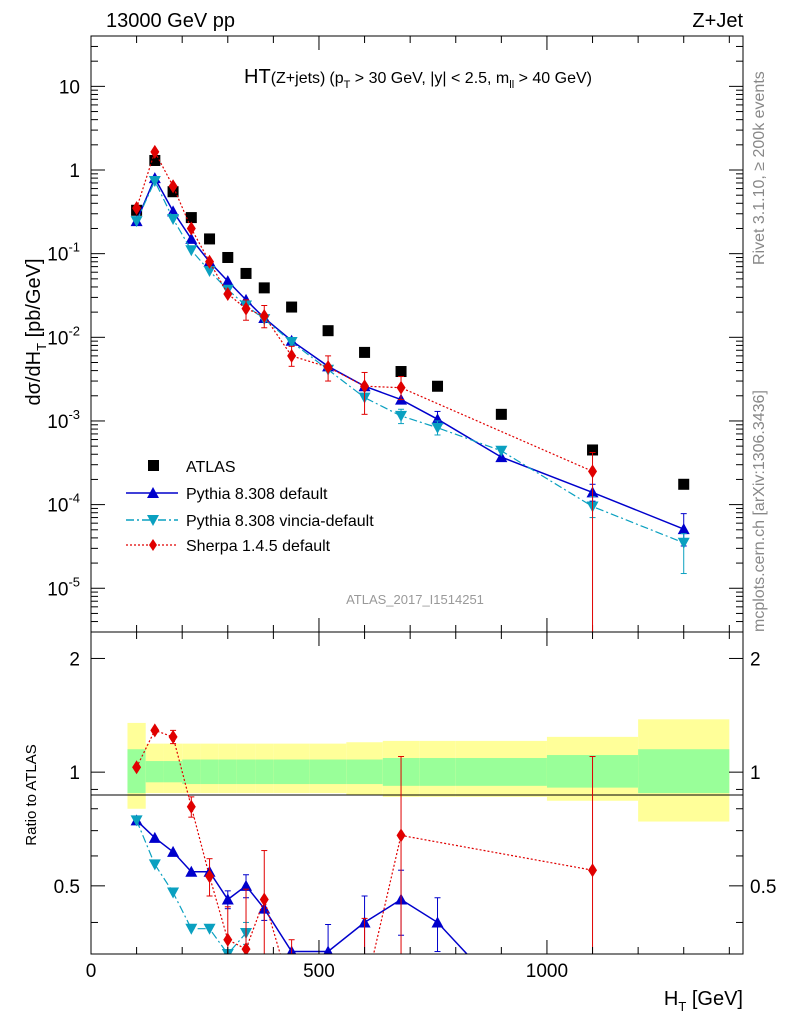 This screenshot has height=1024, width=786. I want to click on x-tick-label: 1000, so click(547, 971).